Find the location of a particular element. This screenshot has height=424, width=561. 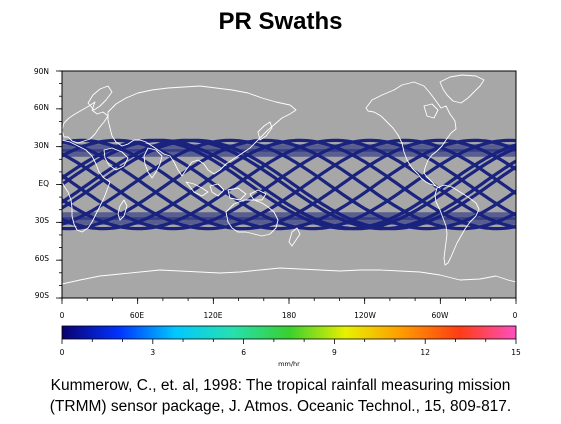

colorbar-tick-label: 0 is located at coordinates (62, 352).